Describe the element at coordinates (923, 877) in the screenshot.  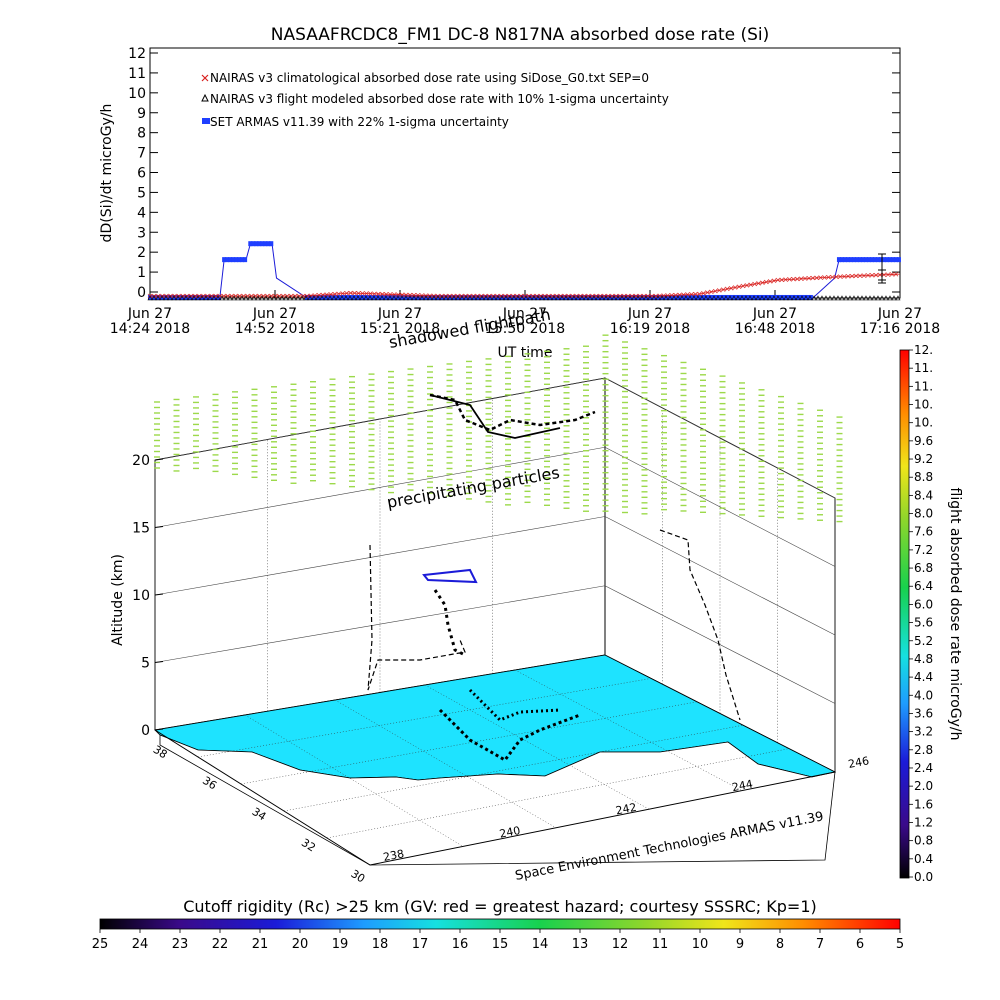
I see `dose-colorbar-tick-label: 0.0` at that location.